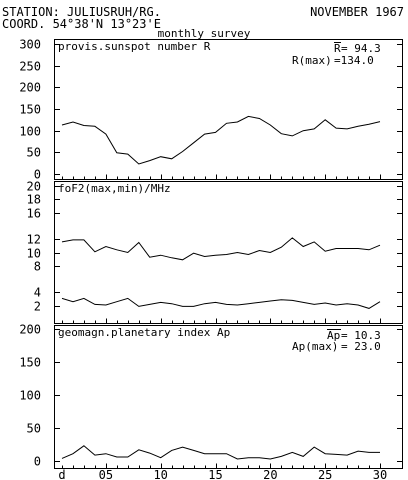 This screenshot has width=408, height=480. What do you see at coordinates (61, 474) in the screenshot?
I see `x-tick-label: d` at bounding box center [61, 474].